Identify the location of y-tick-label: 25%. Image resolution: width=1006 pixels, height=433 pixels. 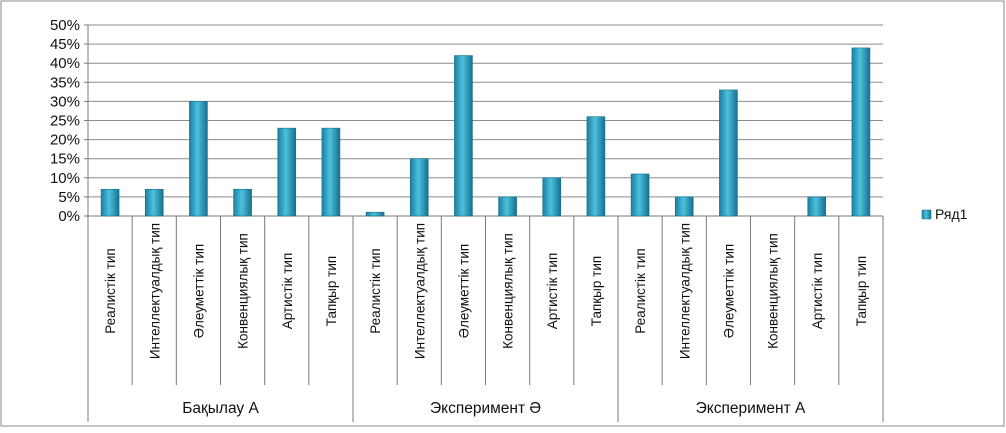
(65, 121).